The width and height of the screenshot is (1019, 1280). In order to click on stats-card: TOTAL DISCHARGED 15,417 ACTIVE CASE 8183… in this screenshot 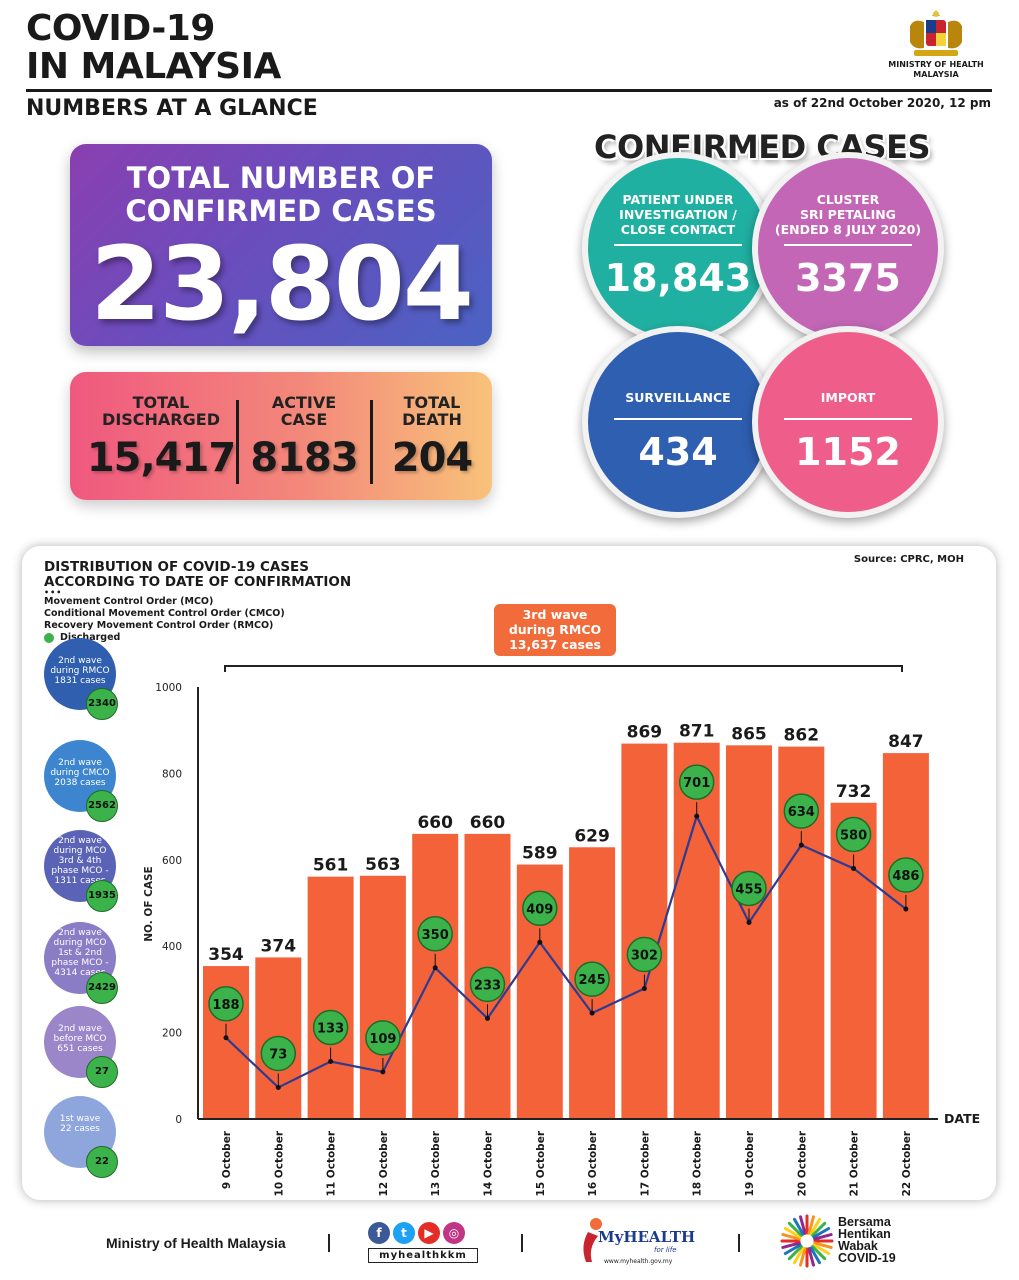, I will do `click(281, 436)`.